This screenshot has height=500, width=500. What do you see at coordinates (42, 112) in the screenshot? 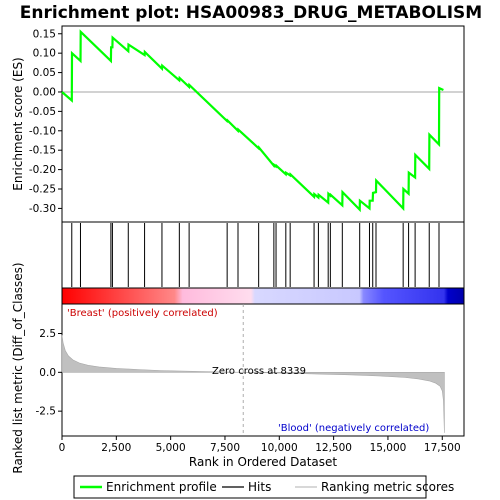
I see `es-tick-label: -0.05` at bounding box center [42, 112].